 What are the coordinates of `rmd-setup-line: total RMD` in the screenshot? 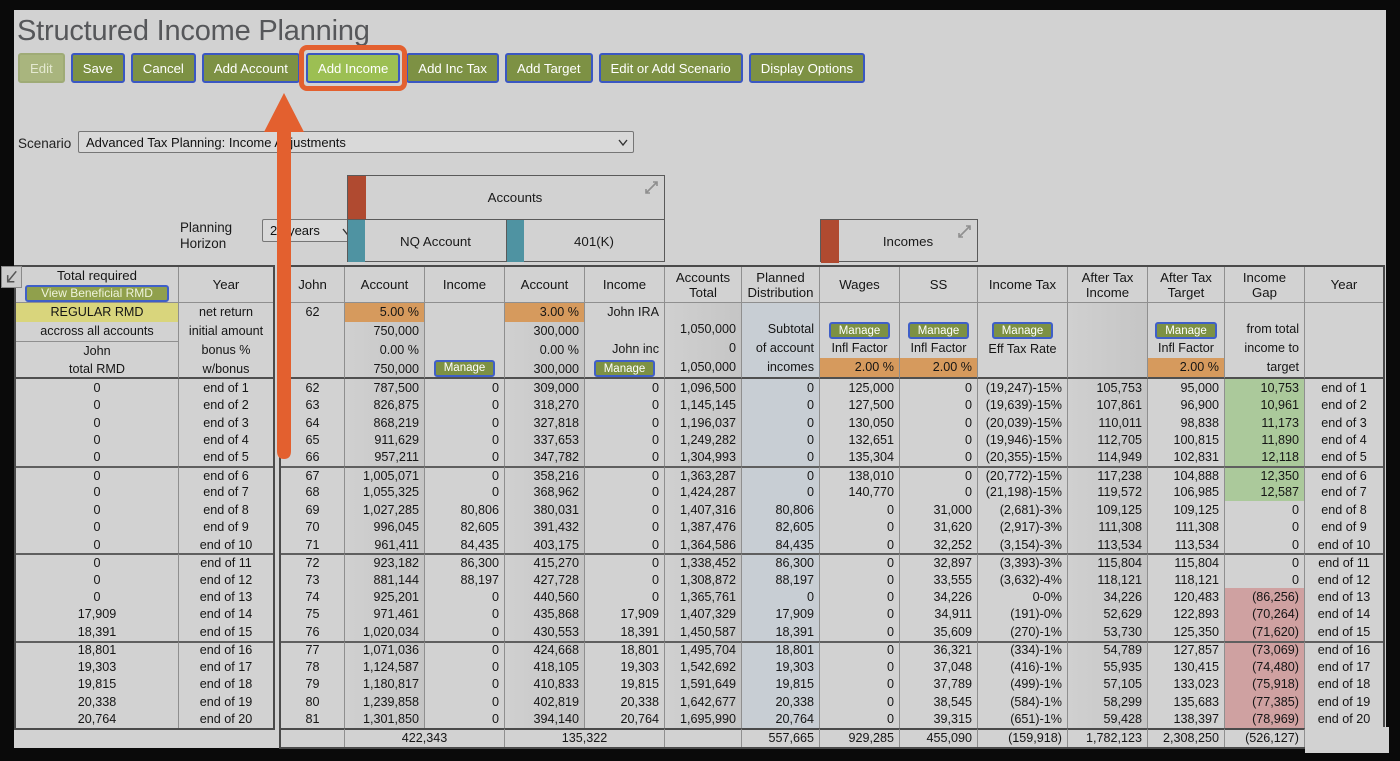 It's located at (97, 369).